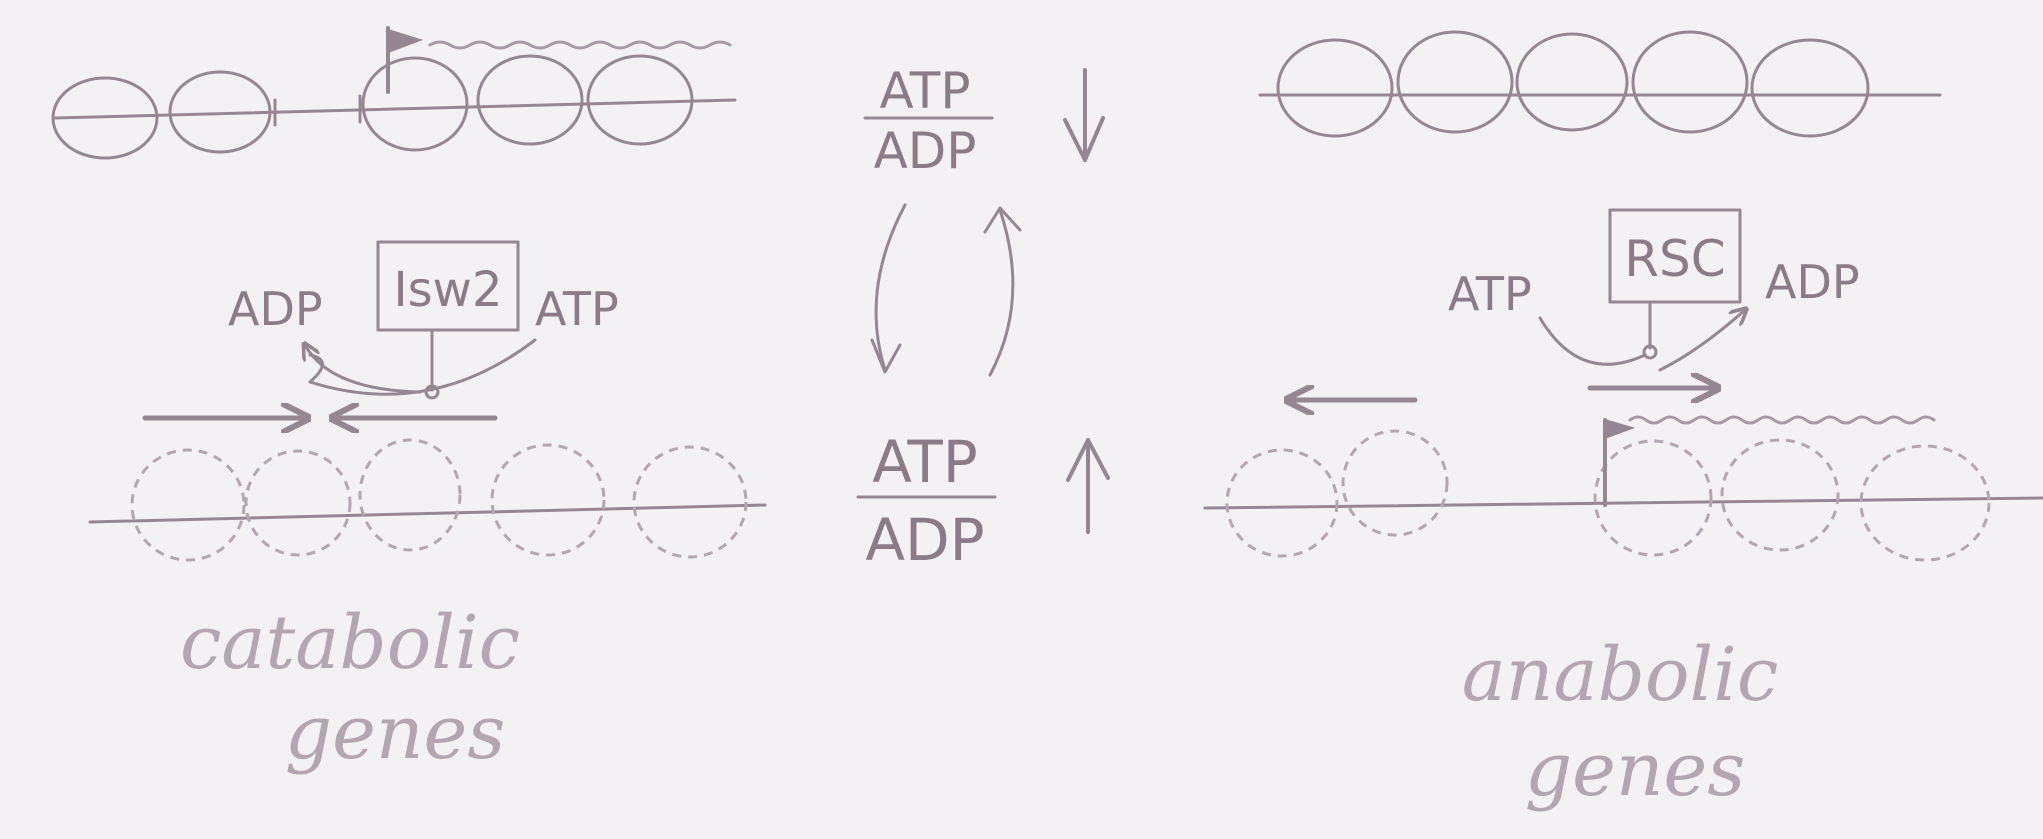 The image size is (2043, 839). Describe the element at coordinates (1654, 290) in the screenshot. I see `rsc-remodeler: RSC ATP ADP` at that location.